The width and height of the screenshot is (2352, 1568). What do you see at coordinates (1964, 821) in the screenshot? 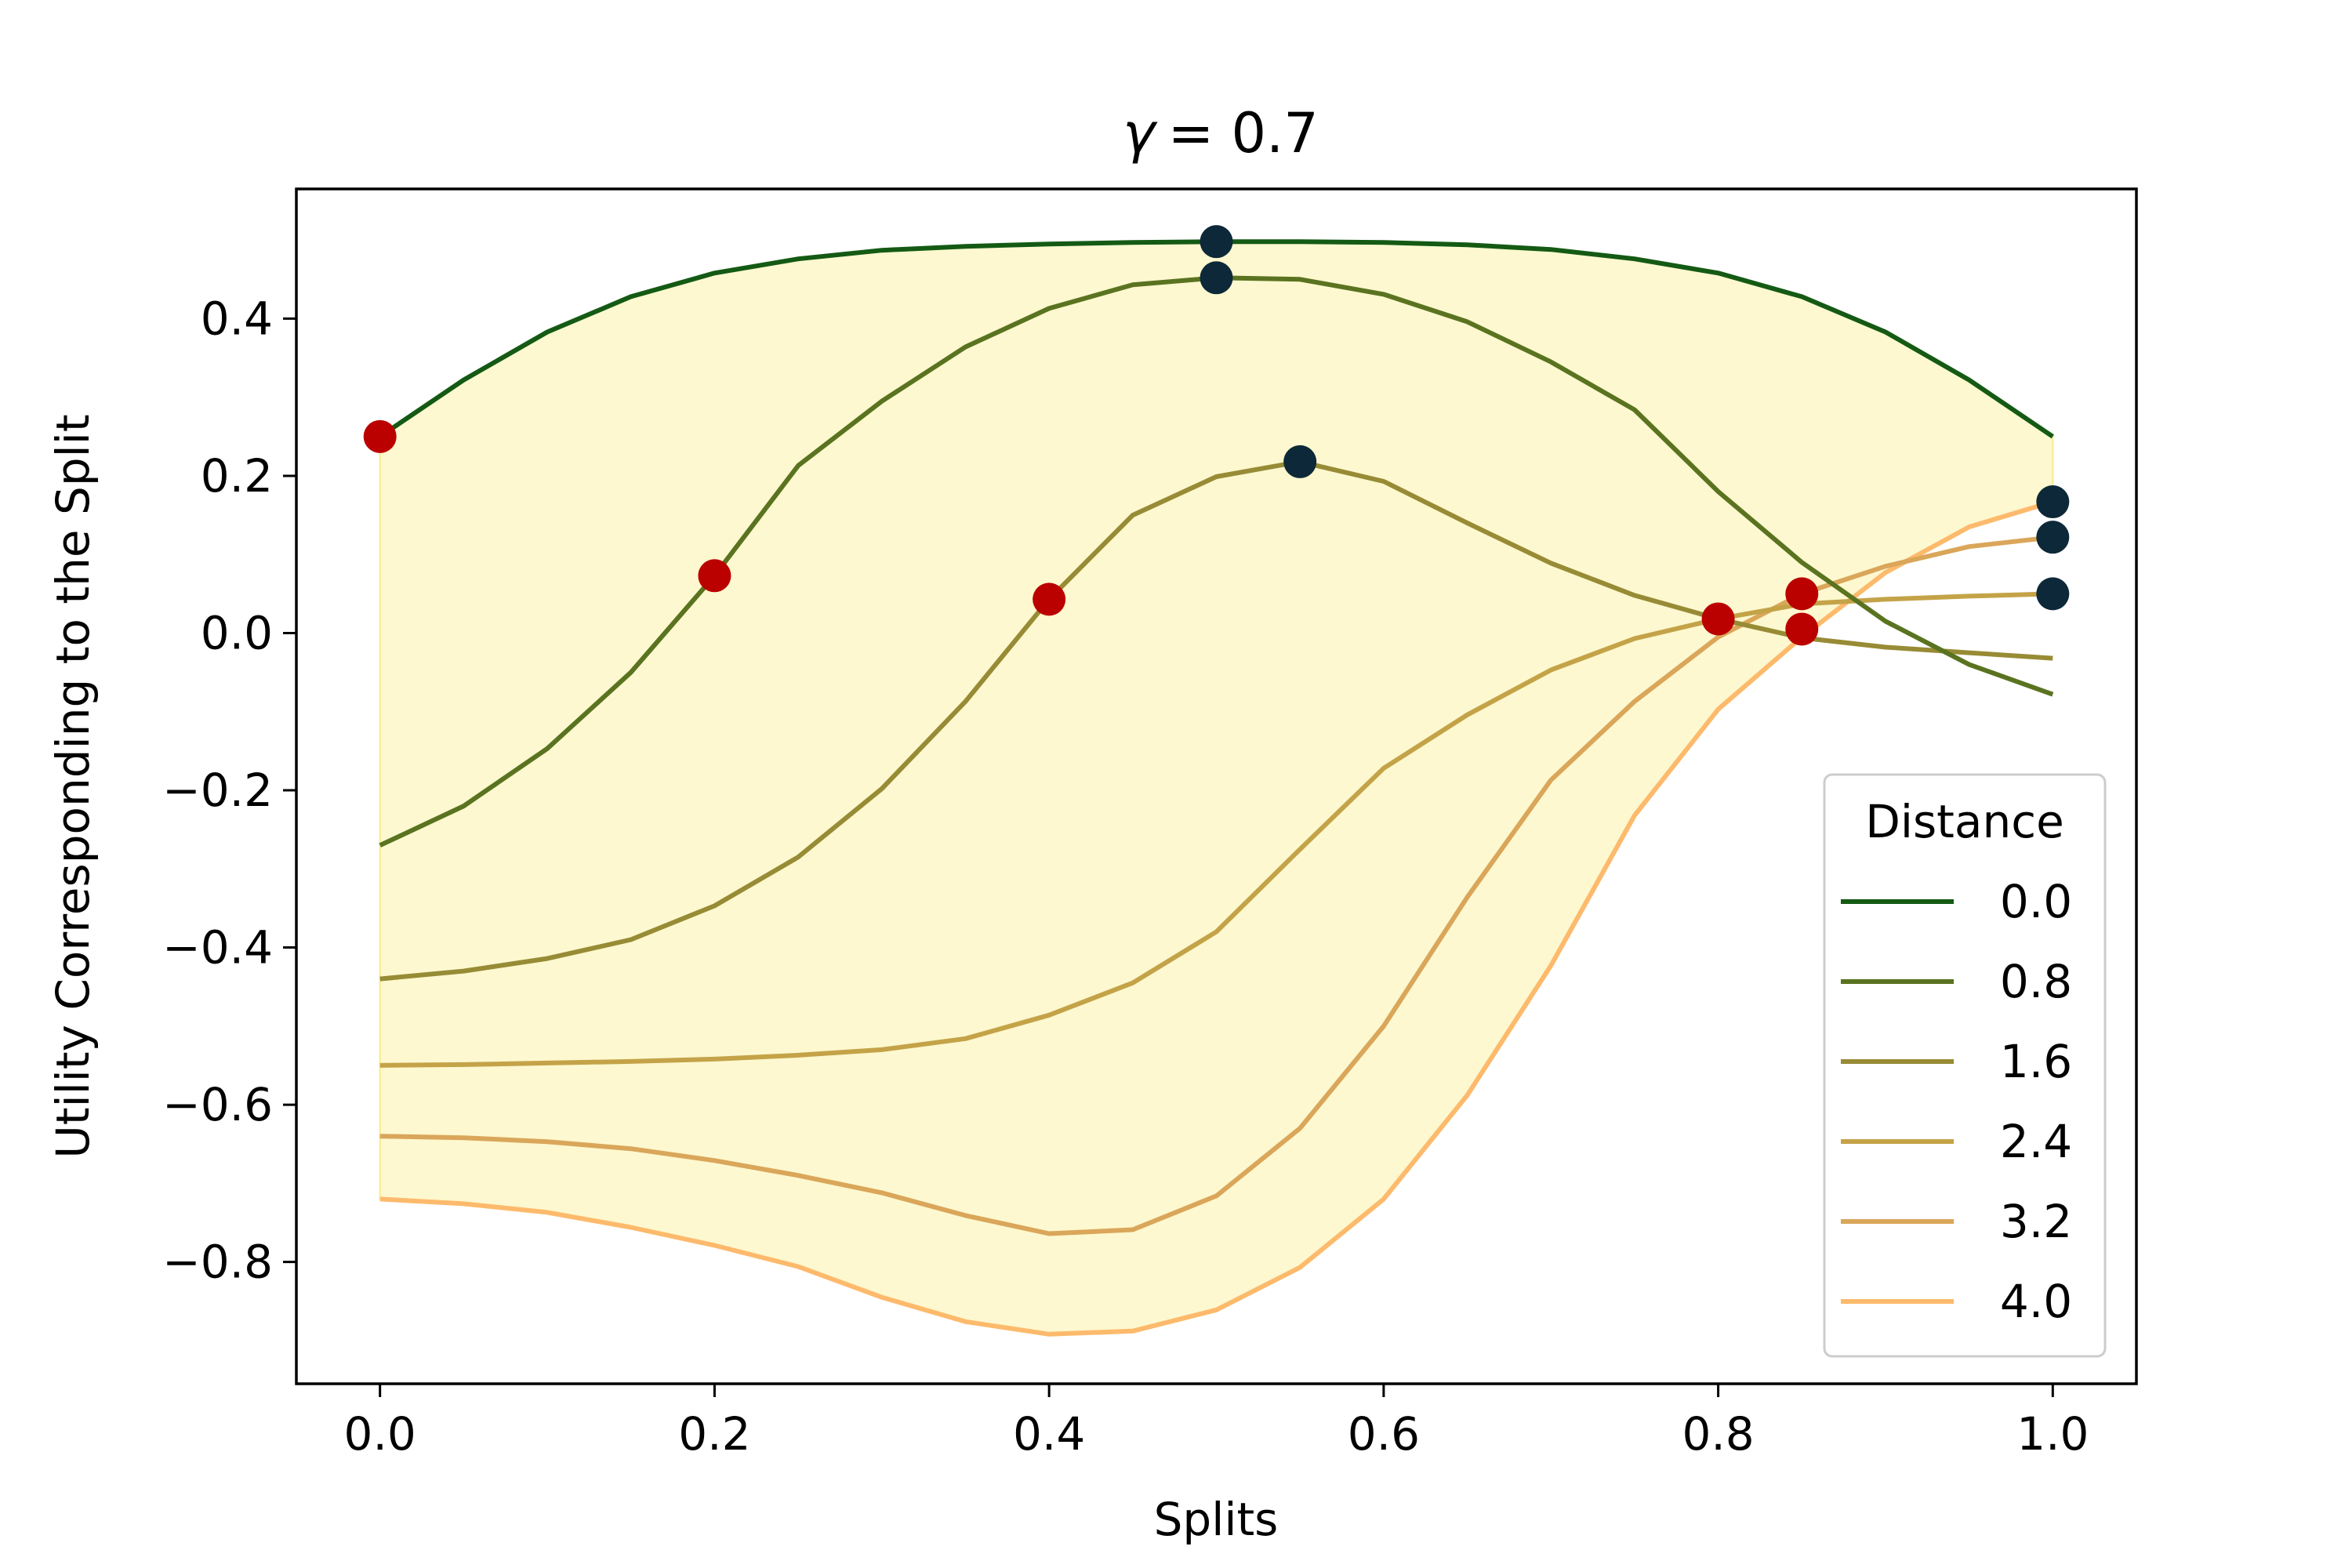
I see `legend-title: Distance` at bounding box center [1964, 821].